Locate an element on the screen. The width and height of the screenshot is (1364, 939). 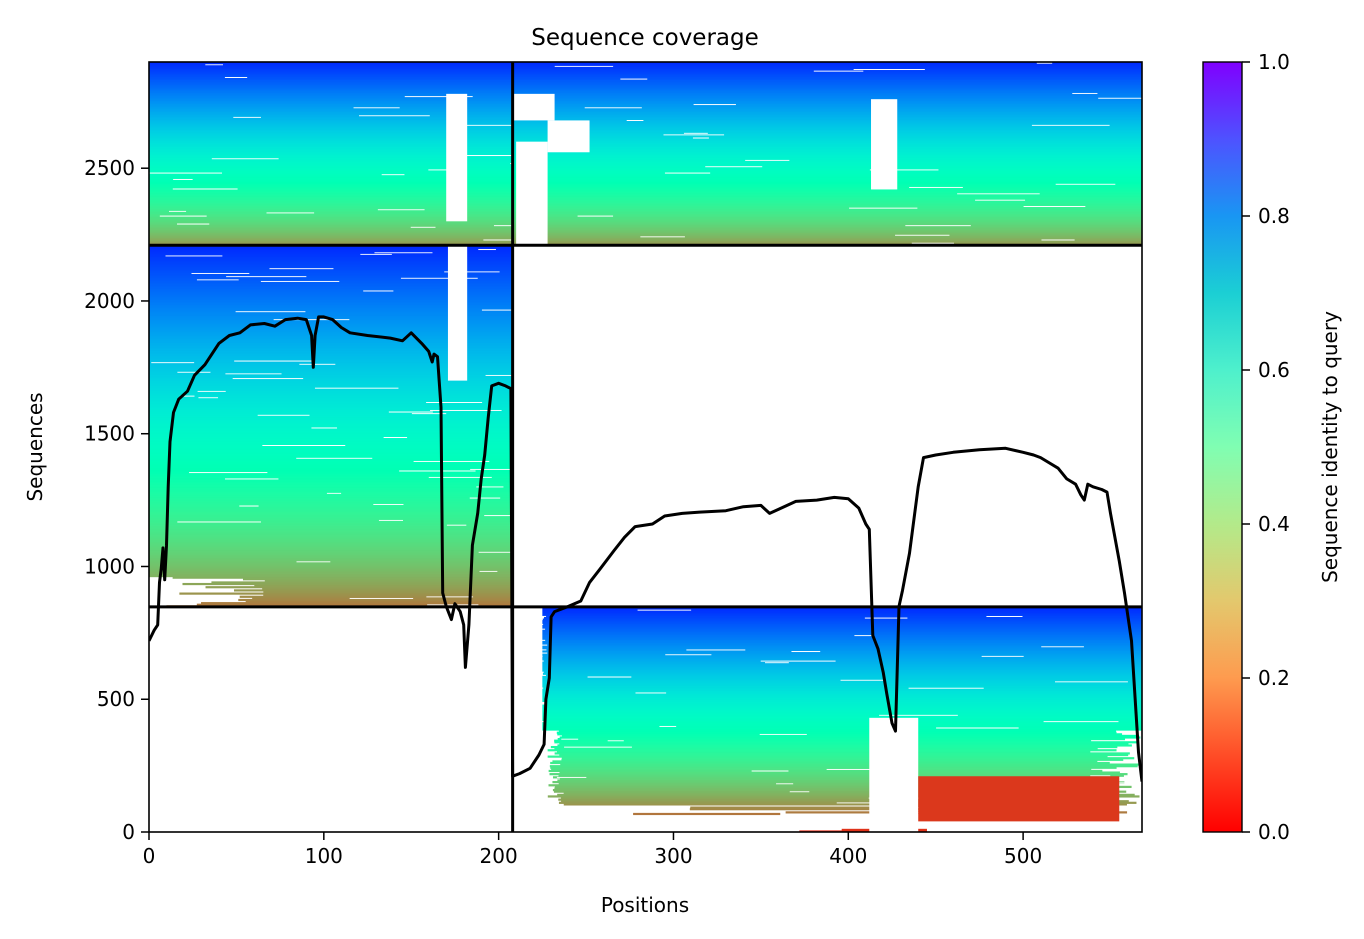
y-tick-label: 0 is located at coordinates (128, 832).